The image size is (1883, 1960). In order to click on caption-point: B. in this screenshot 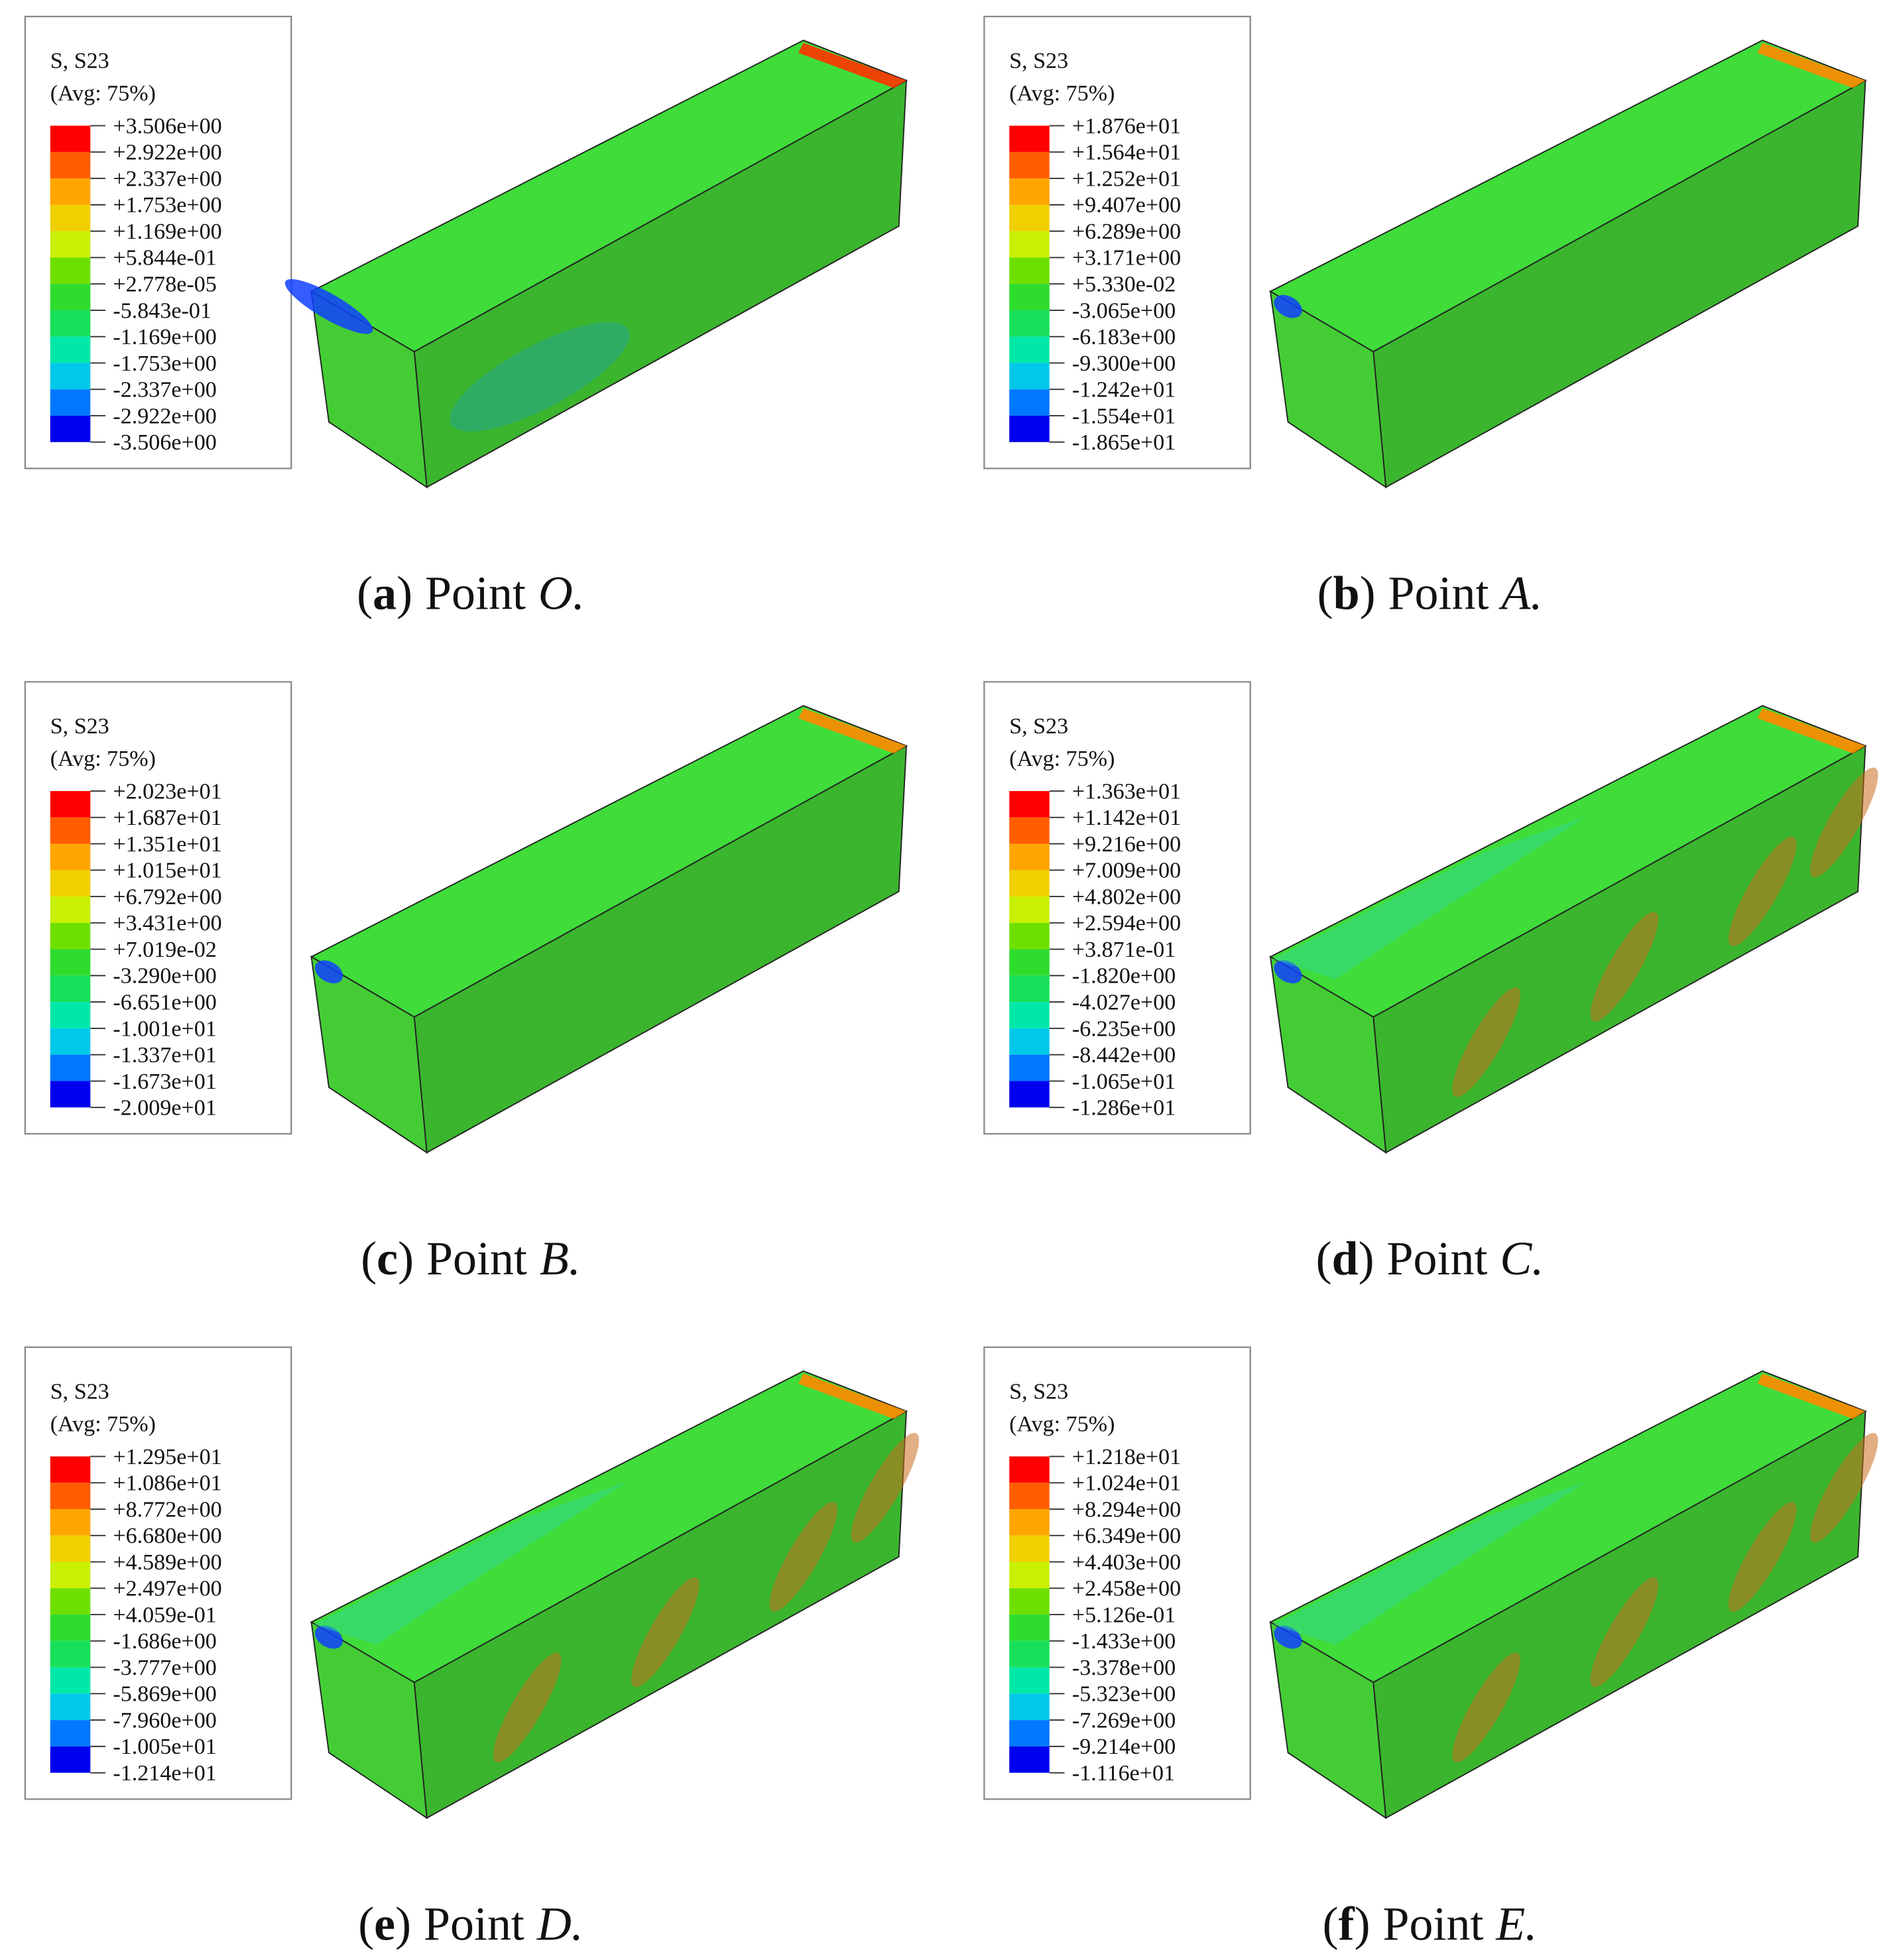, I will do `click(560, 1259)`.